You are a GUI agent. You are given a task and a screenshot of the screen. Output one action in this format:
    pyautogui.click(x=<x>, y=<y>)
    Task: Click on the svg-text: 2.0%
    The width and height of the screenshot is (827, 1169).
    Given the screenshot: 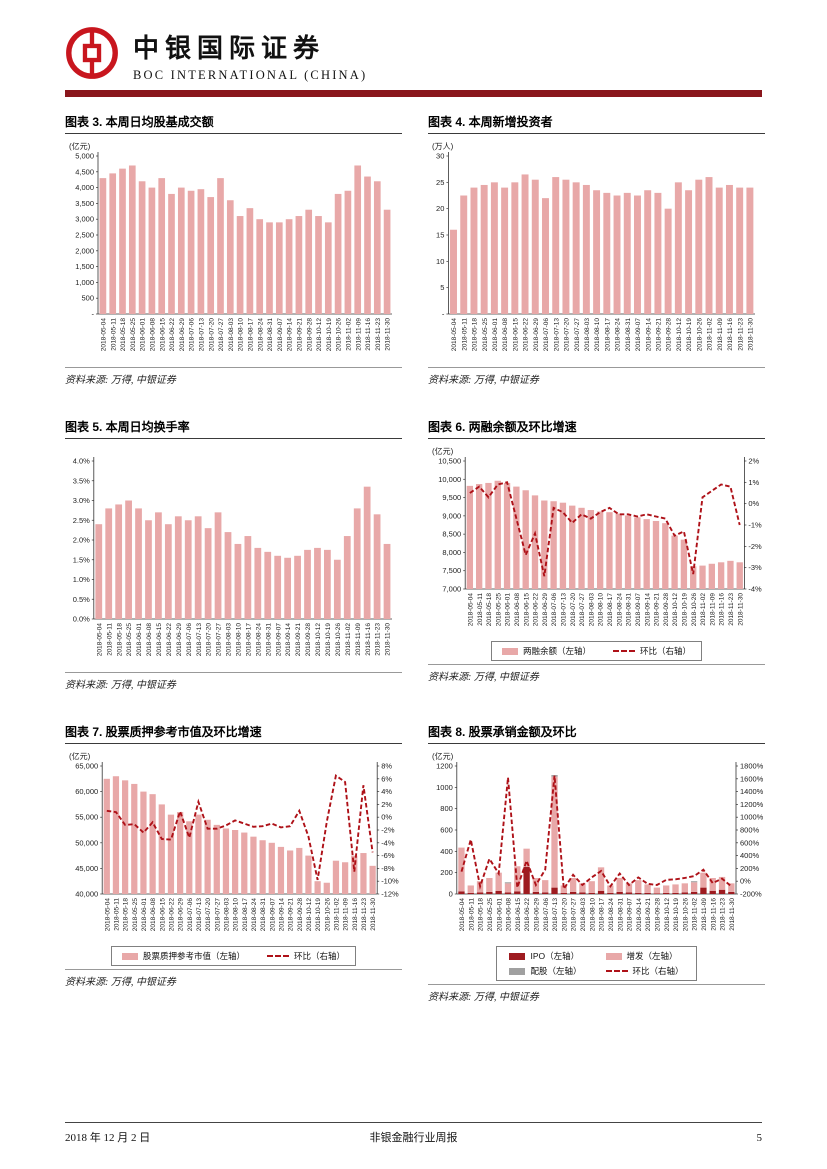 What is the action you would take?
    pyautogui.click(x=81, y=540)
    